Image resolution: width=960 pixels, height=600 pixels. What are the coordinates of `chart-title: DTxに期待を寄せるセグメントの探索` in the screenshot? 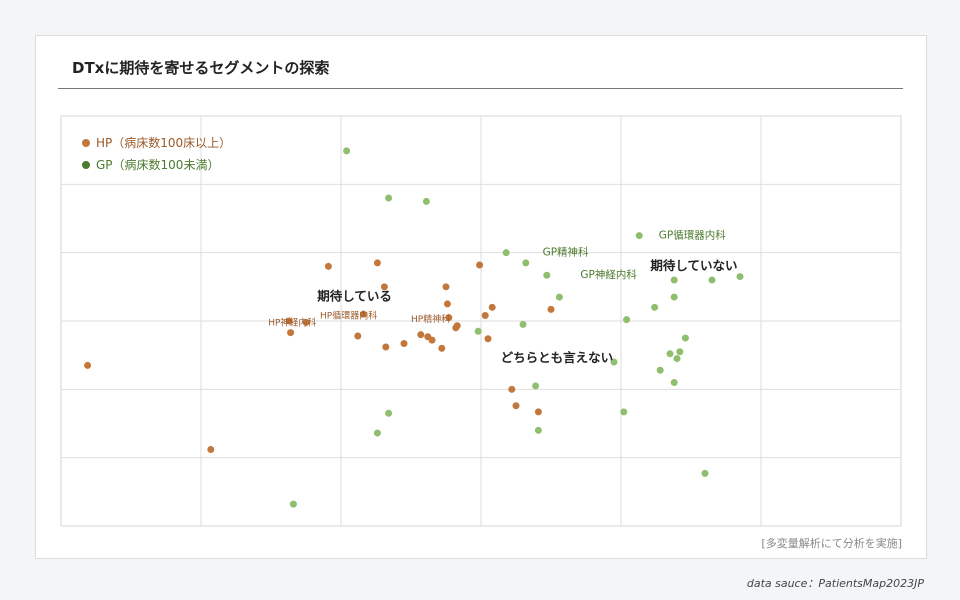 It's located at (201, 68).